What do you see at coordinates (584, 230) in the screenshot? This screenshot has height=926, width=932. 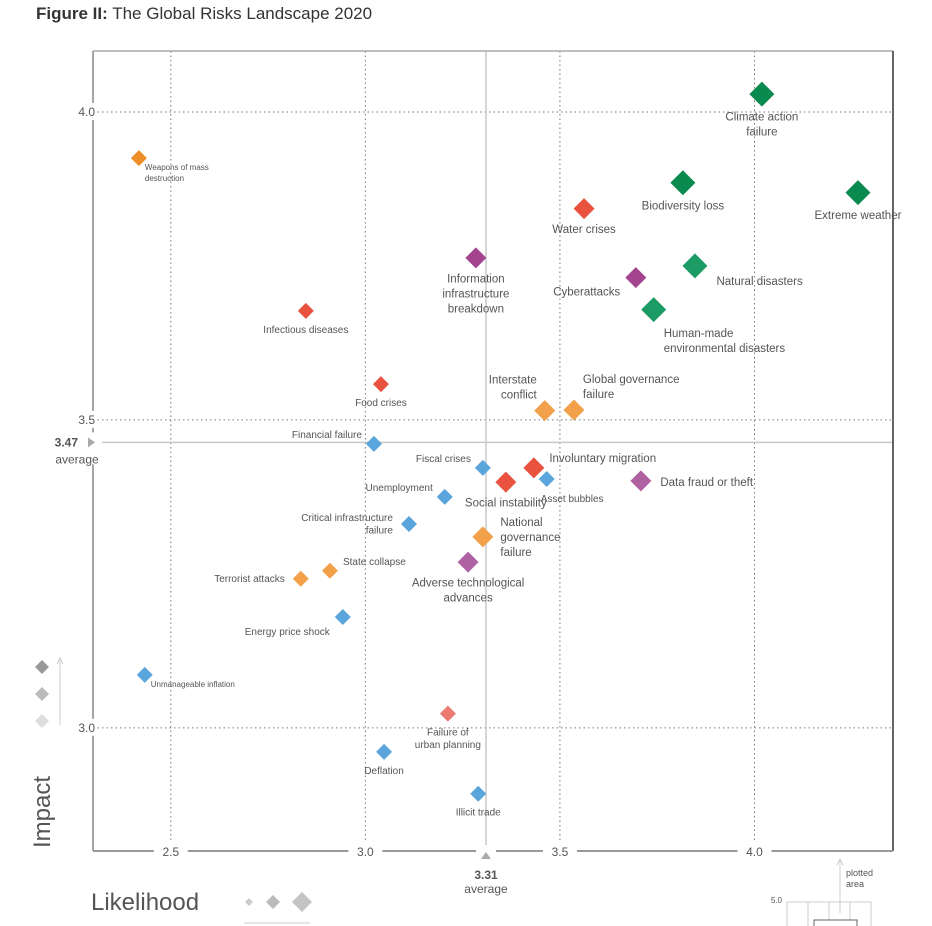 I see `risk-label: Water crises` at bounding box center [584, 230].